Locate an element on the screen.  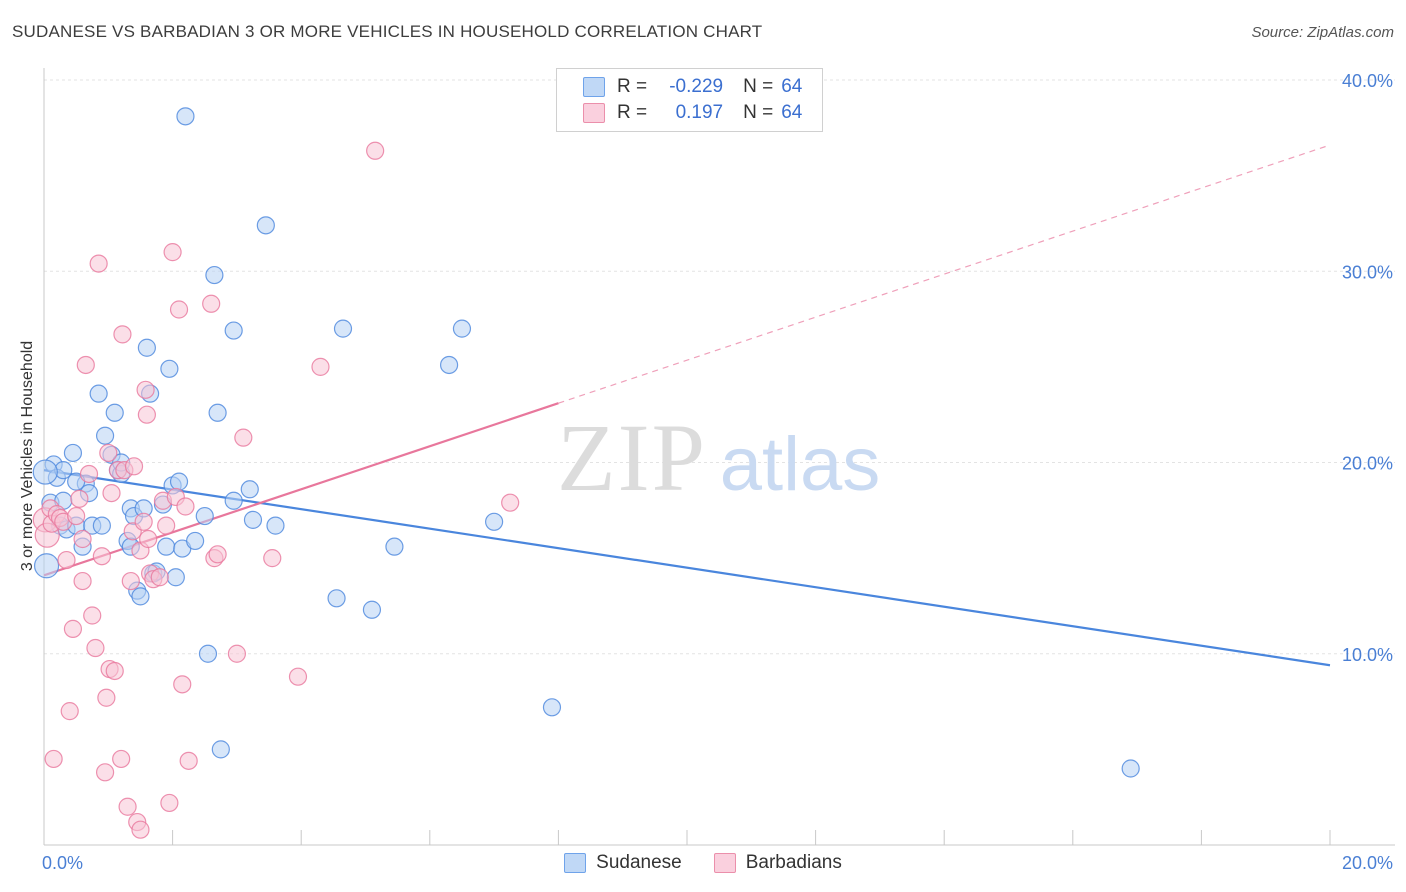
series-legend: Sudanese Barbadians is located at coordinates (703, 863).